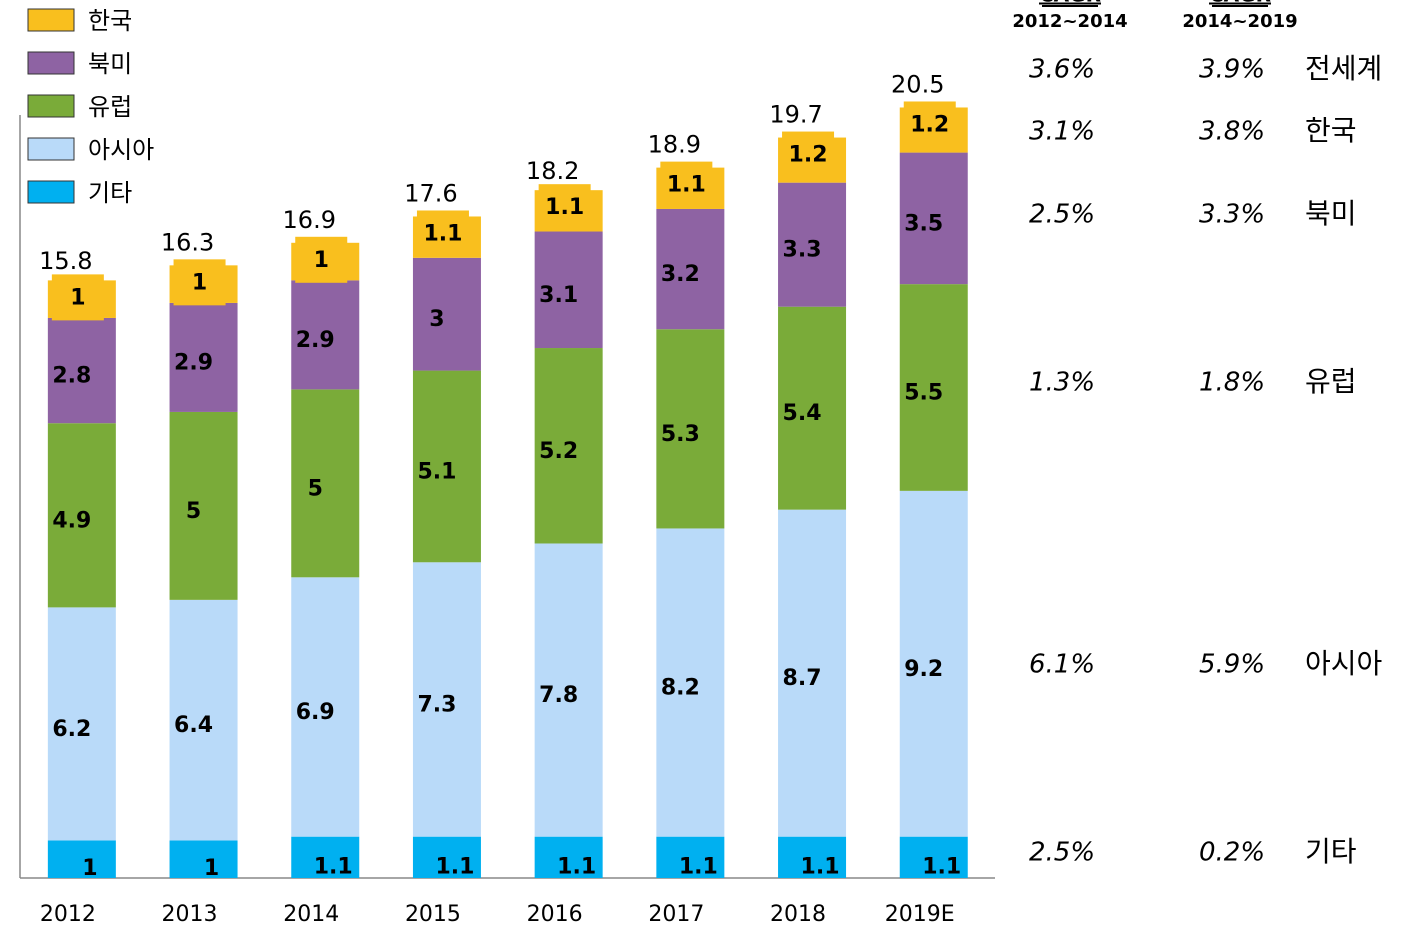  What do you see at coordinates (1232, 70) in the screenshot?
I see `table-cell: 3.9%` at bounding box center [1232, 70].